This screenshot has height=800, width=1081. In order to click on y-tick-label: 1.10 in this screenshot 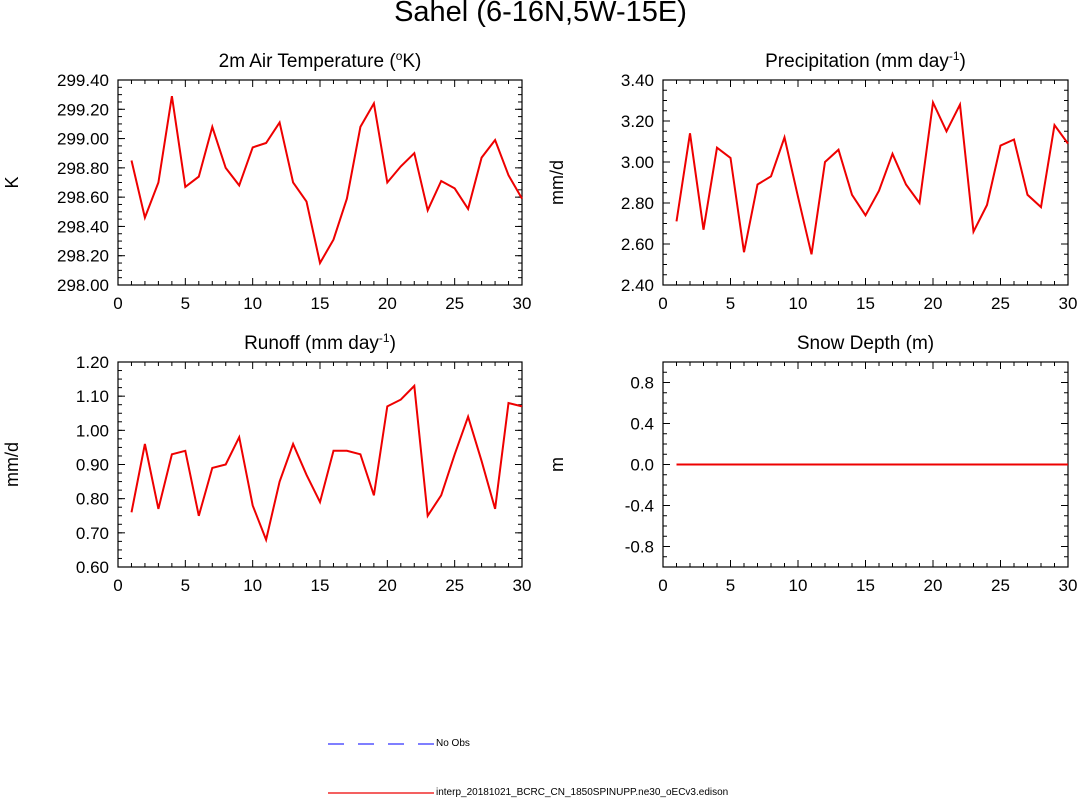, I will do `click(92, 396)`.